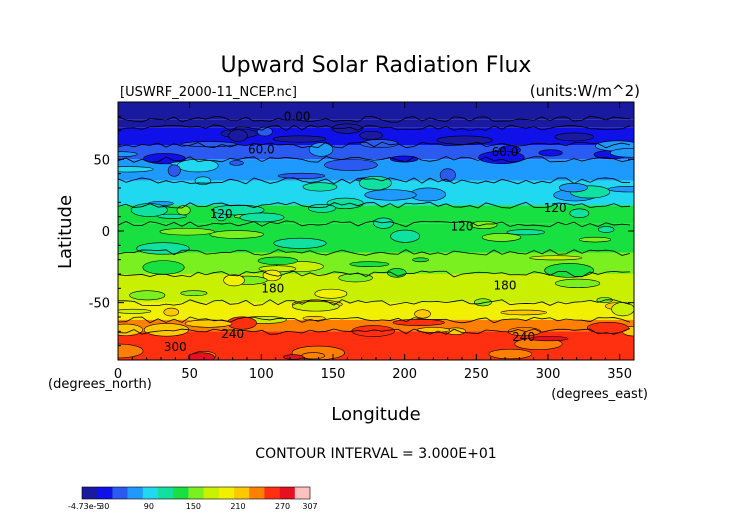 This screenshot has height=532, width=752. I want to click on x-unit-label: (degrees_east), so click(599, 394).